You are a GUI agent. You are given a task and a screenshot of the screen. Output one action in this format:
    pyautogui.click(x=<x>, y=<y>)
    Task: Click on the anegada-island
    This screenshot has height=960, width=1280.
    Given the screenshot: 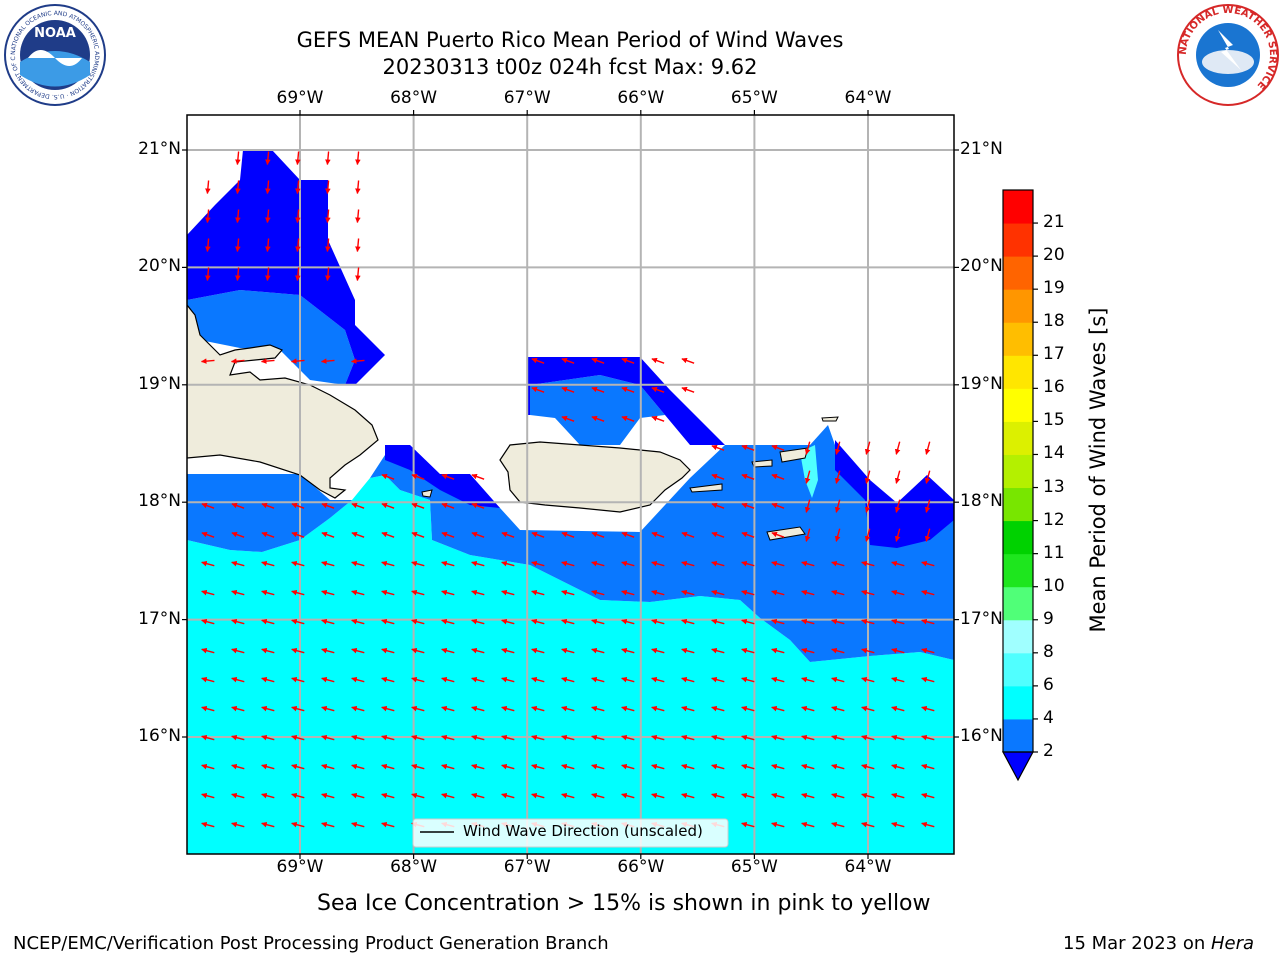 What is the action you would take?
    pyautogui.click(x=830, y=419)
    